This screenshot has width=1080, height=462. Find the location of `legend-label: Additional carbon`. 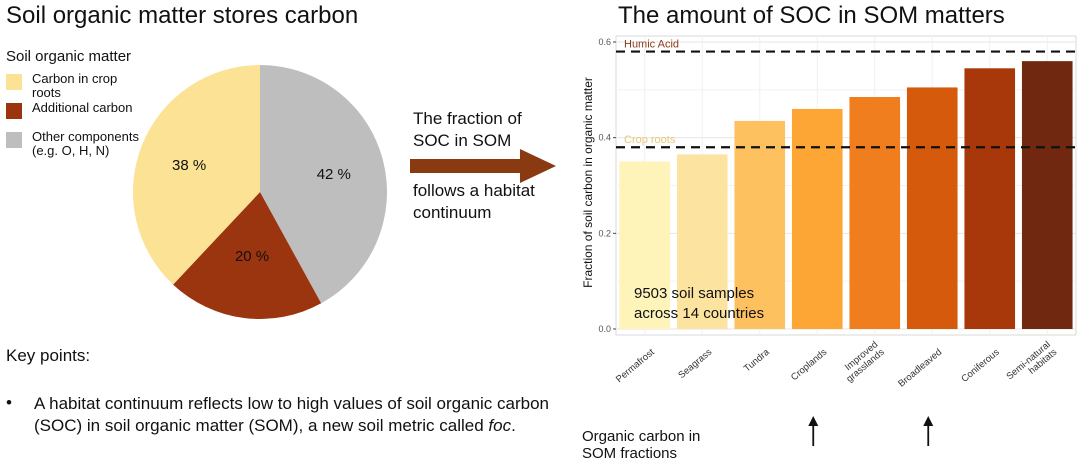

legend-label: Additional carbon is located at coordinates (82, 107).